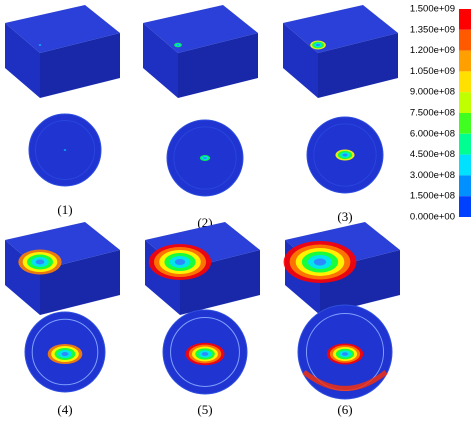  I want to click on colorbar-label: 4.500e+08, so click(432, 154).